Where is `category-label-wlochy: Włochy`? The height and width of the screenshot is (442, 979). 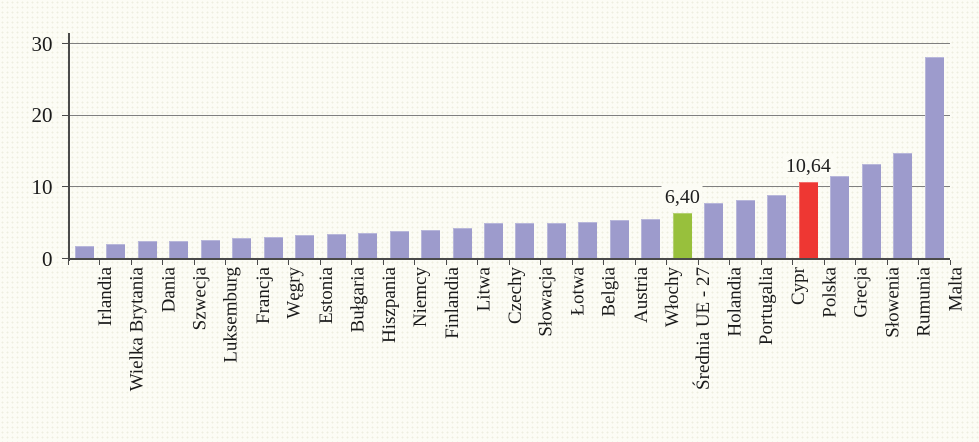
category-label-wlochy: Włochy is located at coordinates (672, 296).